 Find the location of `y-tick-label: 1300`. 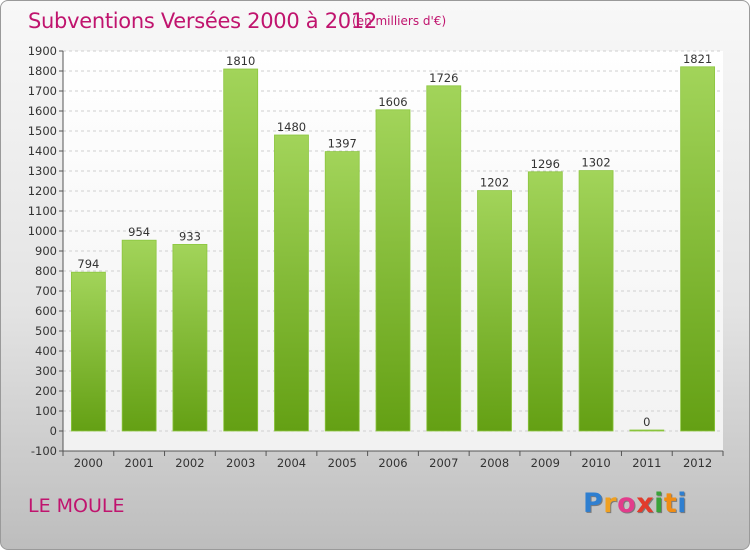

y-tick-label: 1300 is located at coordinates (42, 171).